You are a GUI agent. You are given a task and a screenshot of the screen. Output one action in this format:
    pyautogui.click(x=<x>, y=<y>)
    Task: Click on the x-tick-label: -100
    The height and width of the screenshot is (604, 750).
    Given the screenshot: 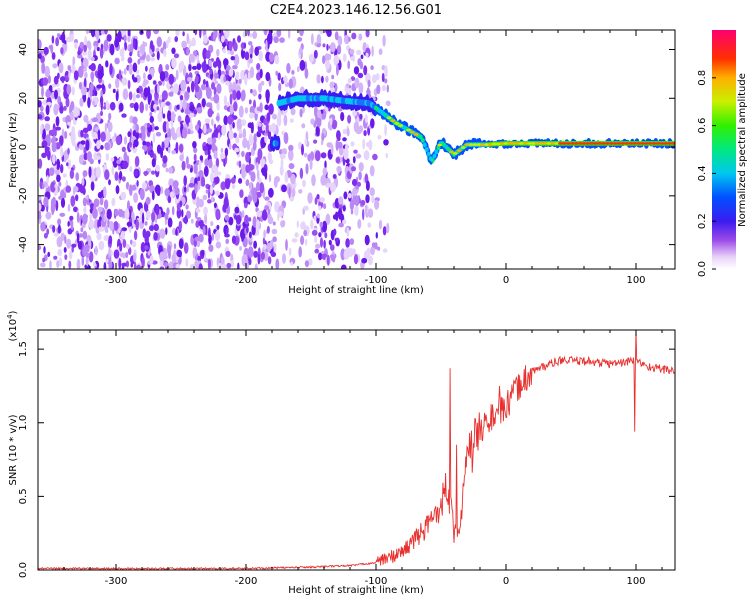 What is the action you would take?
    pyautogui.click(x=376, y=280)
    